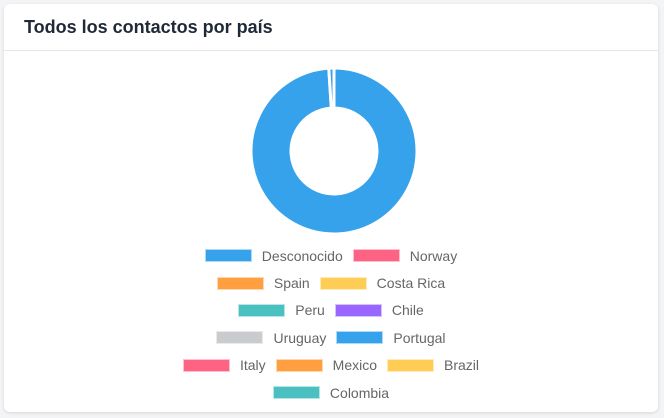 Image resolution: width=664 pixels, height=418 pixels. I want to click on legend-label: Peru, so click(310, 310).